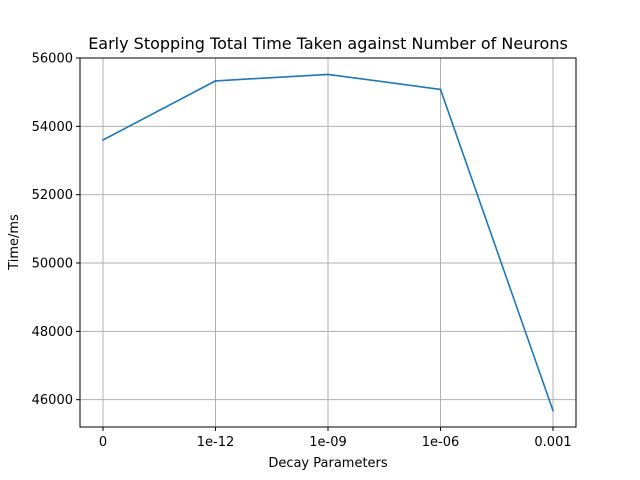 The image size is (640, 480). I want to click on x-axis-label: Decay Parameters, so click(328, 463).